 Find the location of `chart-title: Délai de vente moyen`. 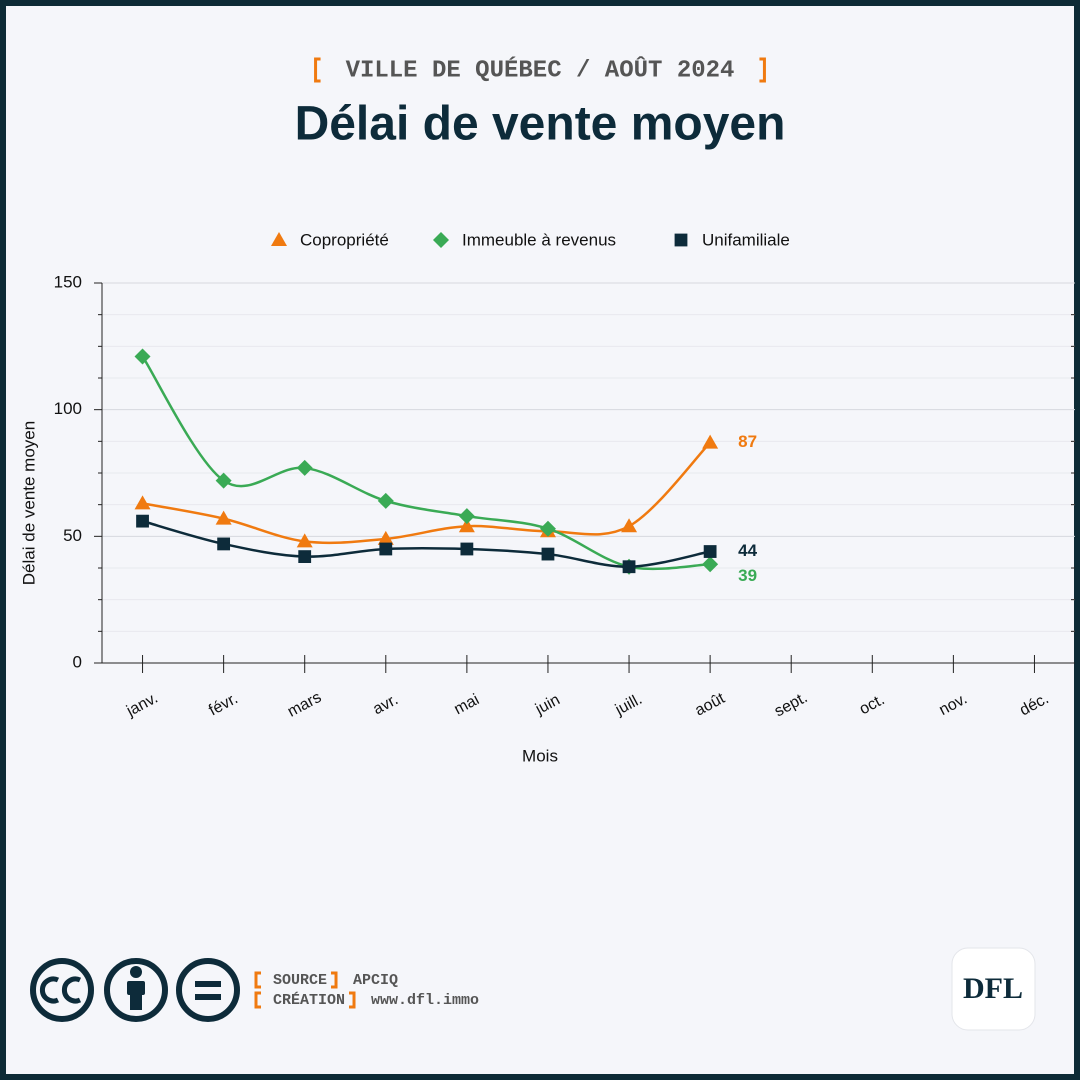

chart-title: Délai de vente moyen is located at coordinates (540, 124).